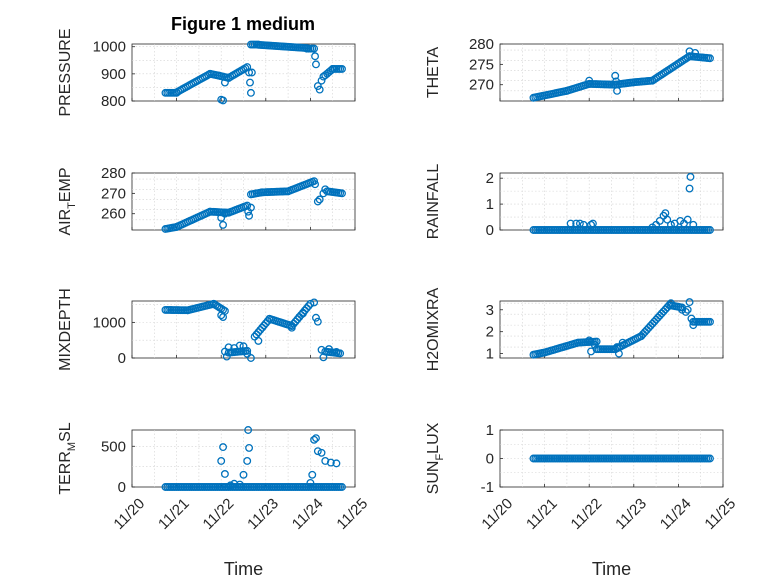  Describe the element at coordinates (65, 432) in the screenshot. I see `y-label-part: SL` at that location.